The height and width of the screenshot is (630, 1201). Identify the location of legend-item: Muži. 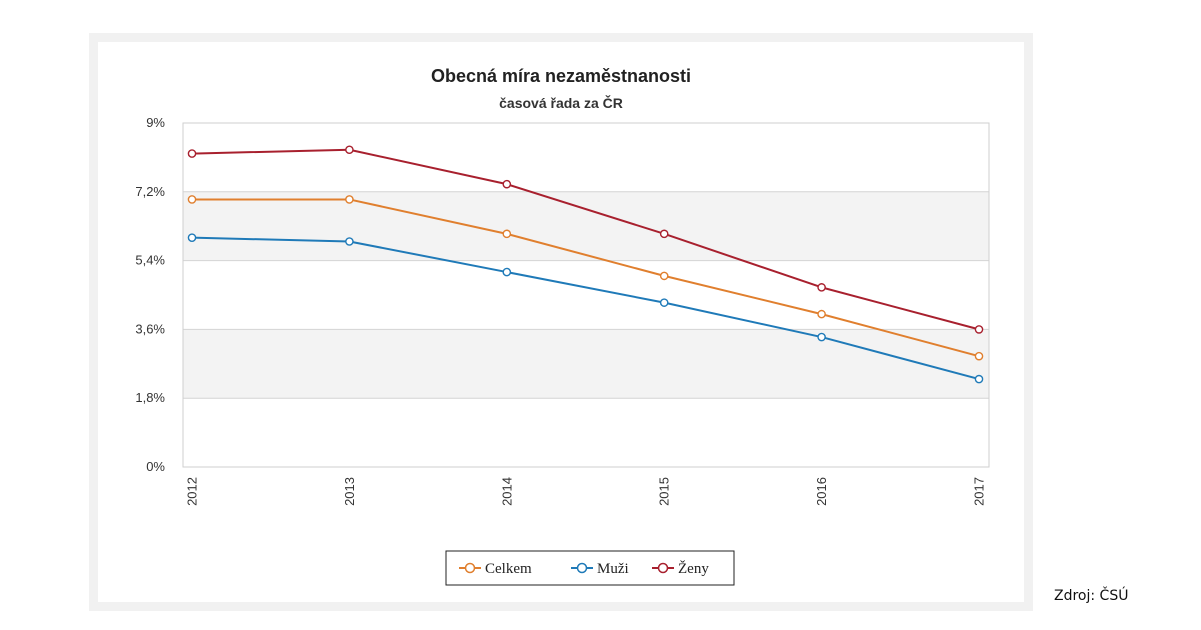
(600, 569).